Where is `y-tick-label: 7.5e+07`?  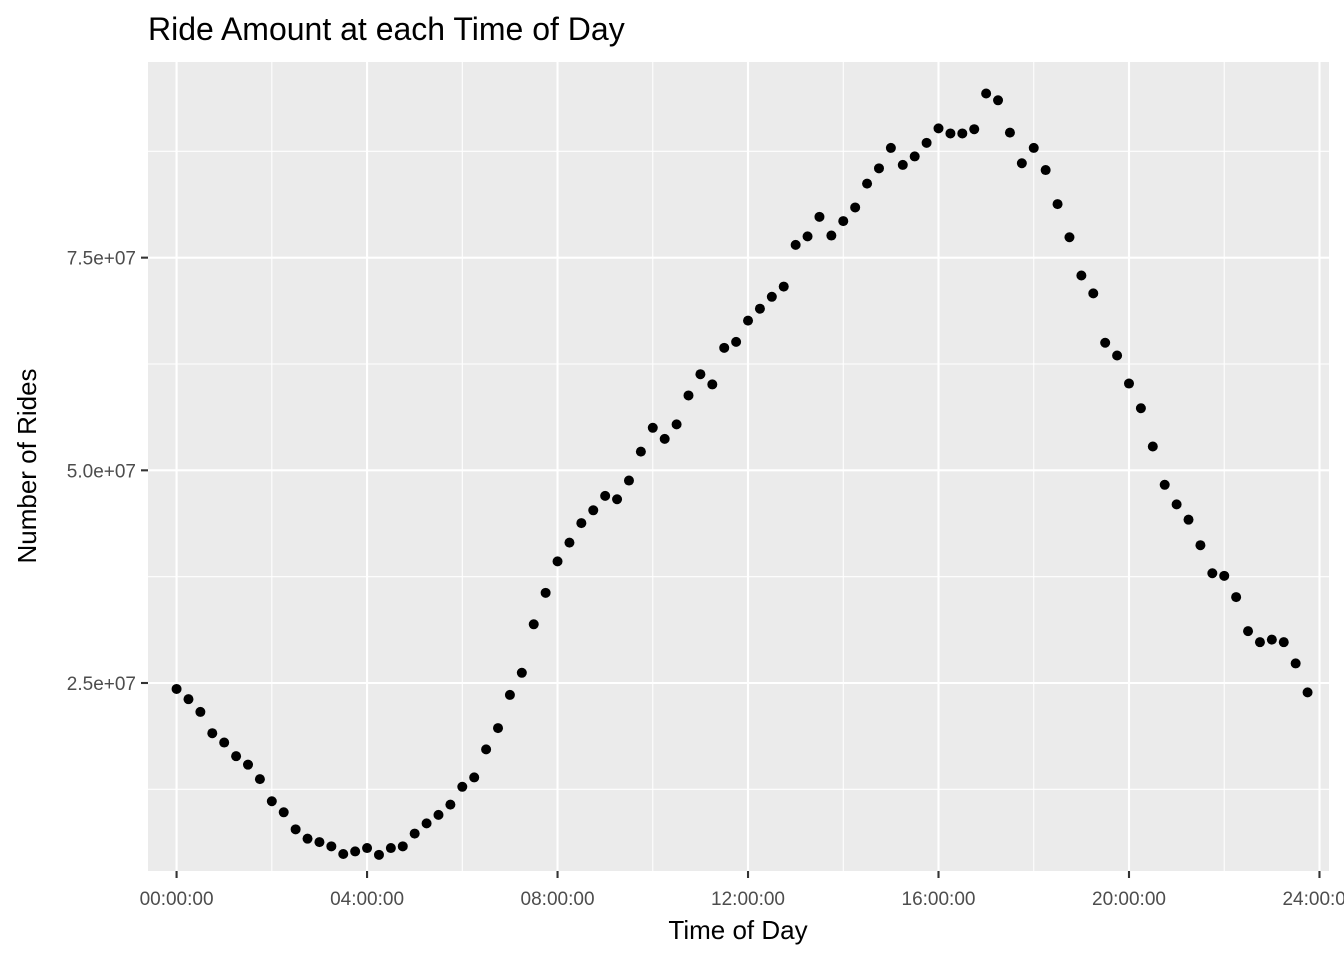 y-tick-label: 7.5e+07 is located at coordinates (101, 259).